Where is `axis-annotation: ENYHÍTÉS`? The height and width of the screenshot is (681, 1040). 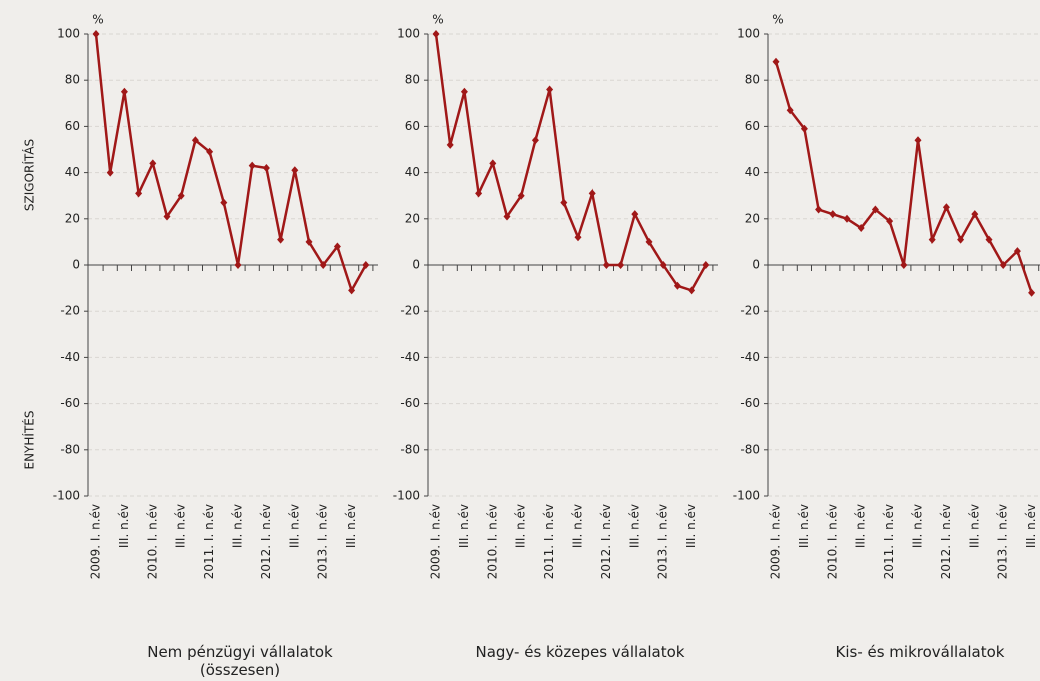
axis-annotation: ENYHÍTÉS is located at coordinates (29, 440).